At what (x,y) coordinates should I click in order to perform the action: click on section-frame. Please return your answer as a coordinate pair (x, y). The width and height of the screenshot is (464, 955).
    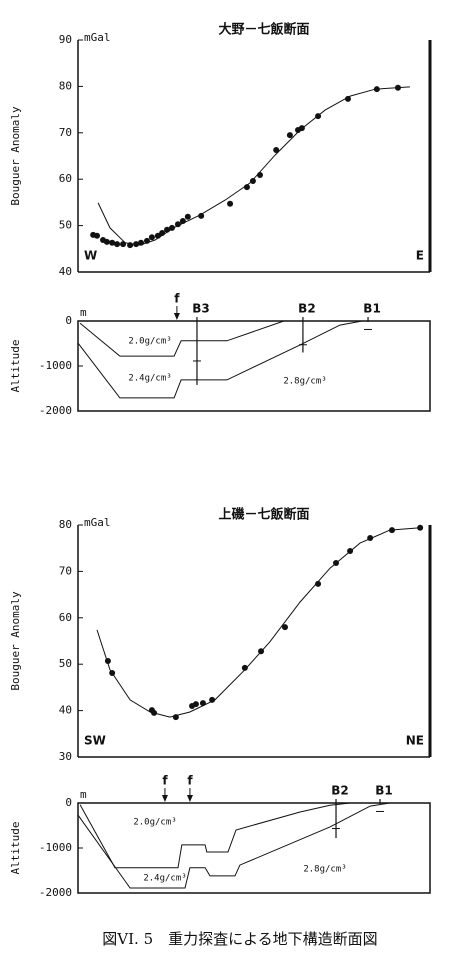
    Looking at the image, I should click on (254, 848).